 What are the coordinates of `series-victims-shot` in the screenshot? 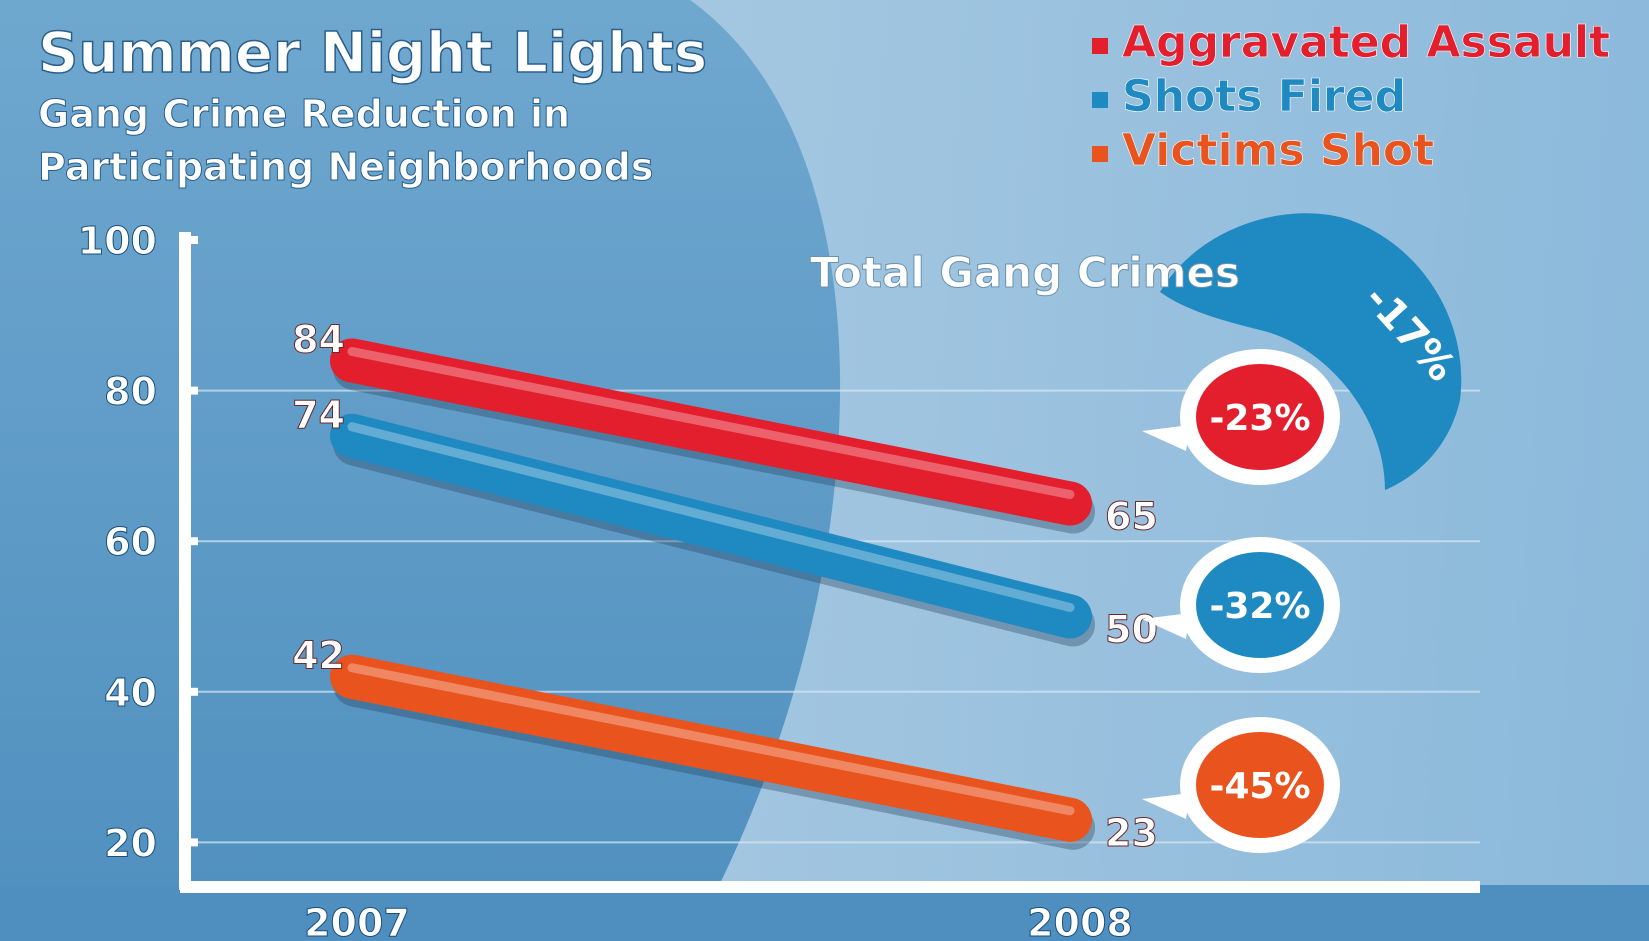 It's located at (712, 752).